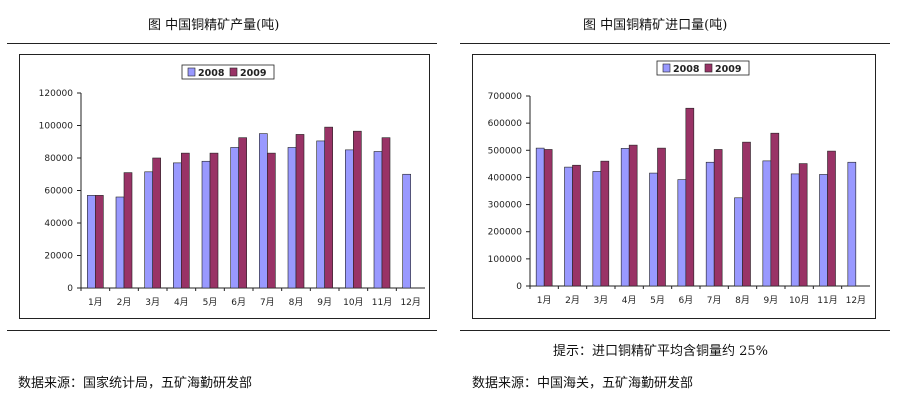  I want to click on left-bottom-rule, so click(222, 330).